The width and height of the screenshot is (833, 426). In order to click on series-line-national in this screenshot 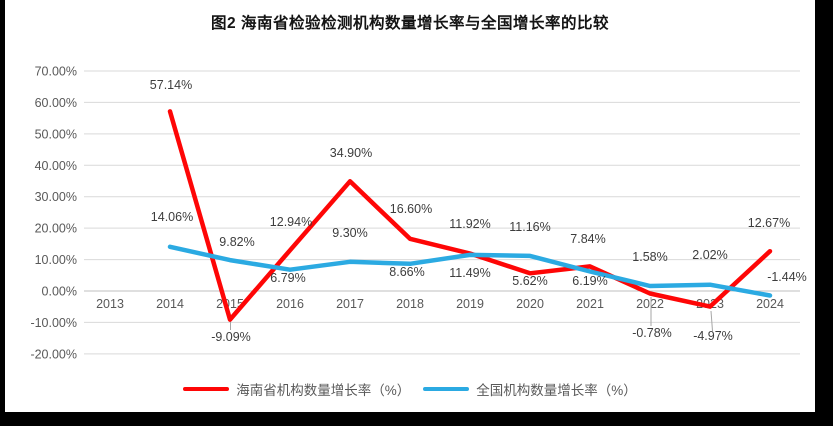, I will do `click(470, 271)`.